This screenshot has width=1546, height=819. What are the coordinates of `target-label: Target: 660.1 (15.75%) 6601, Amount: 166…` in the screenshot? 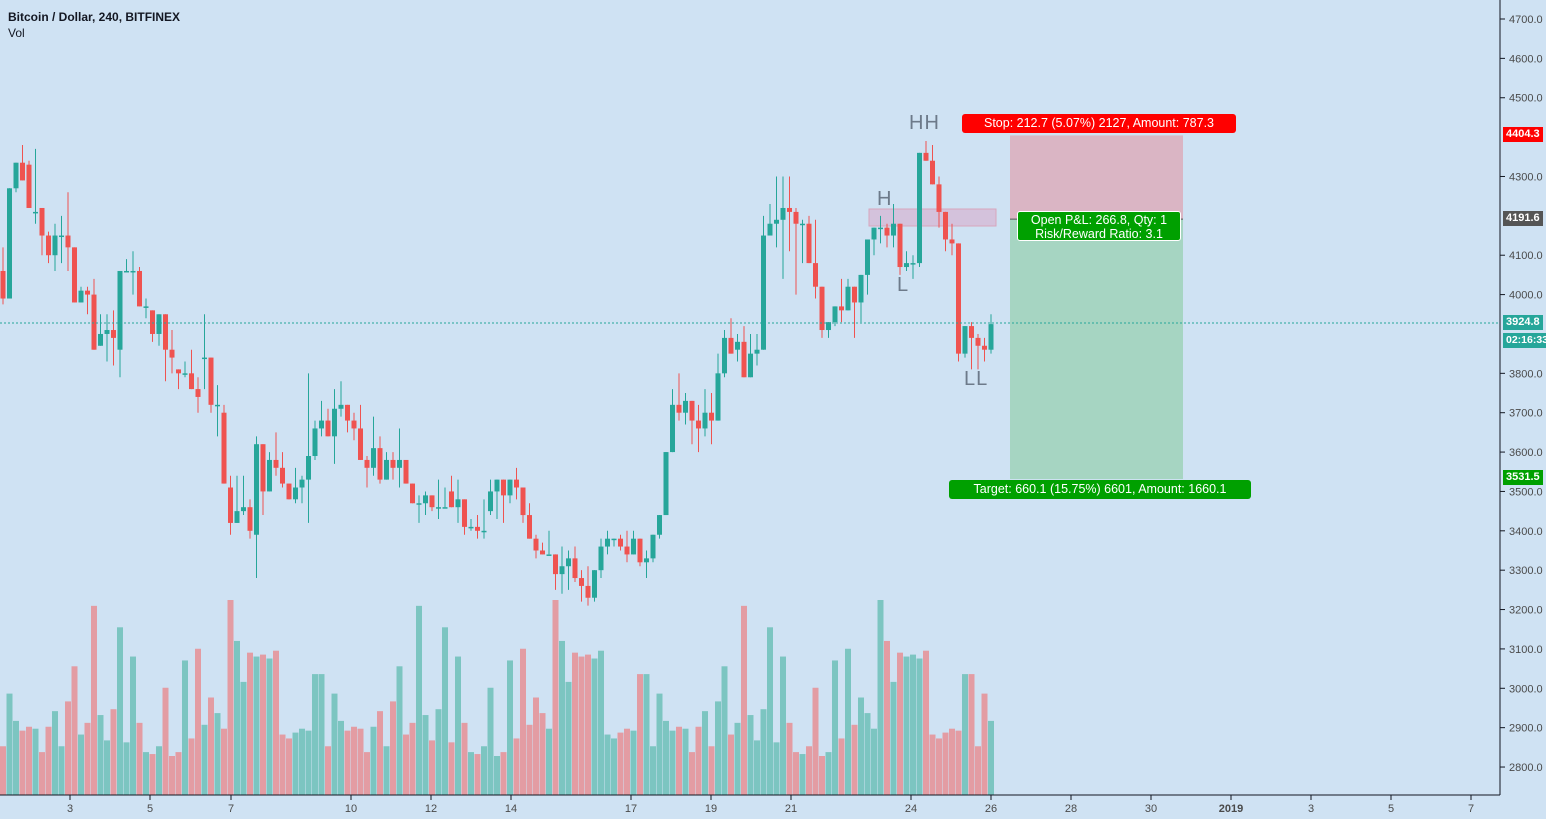 It's located at (1100, 489).